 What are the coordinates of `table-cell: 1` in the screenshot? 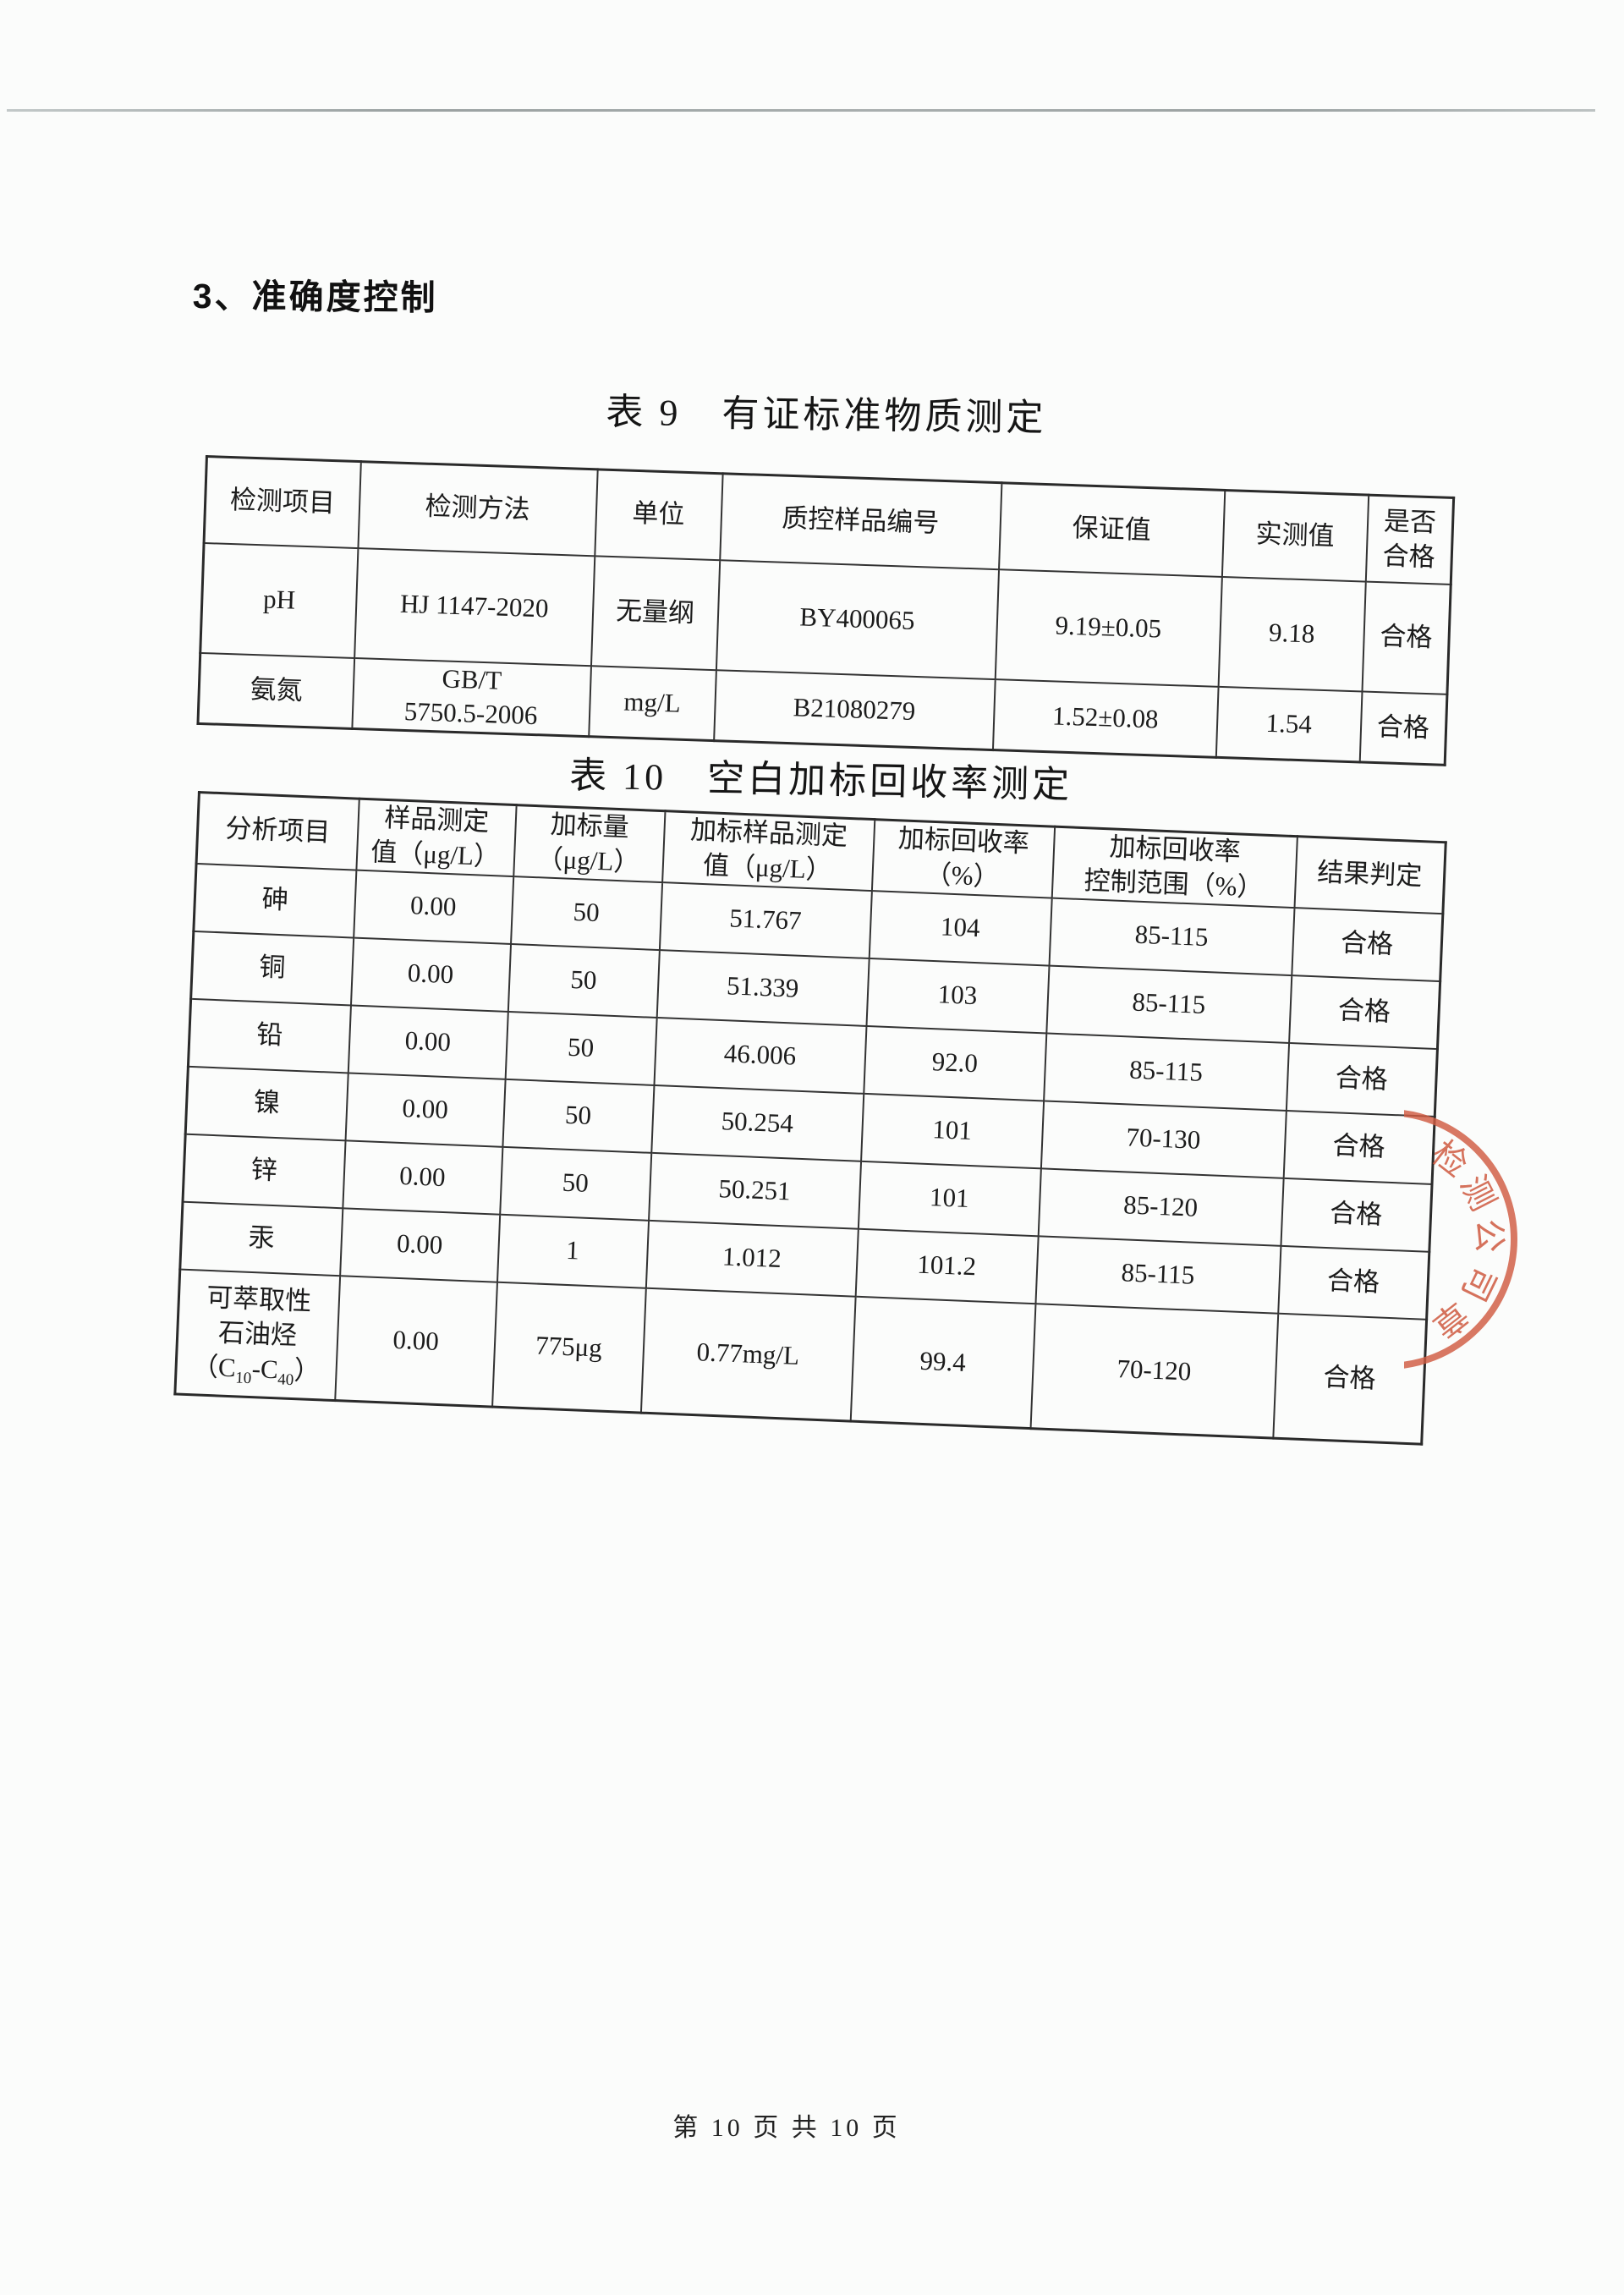 It's located at (573, 1251).